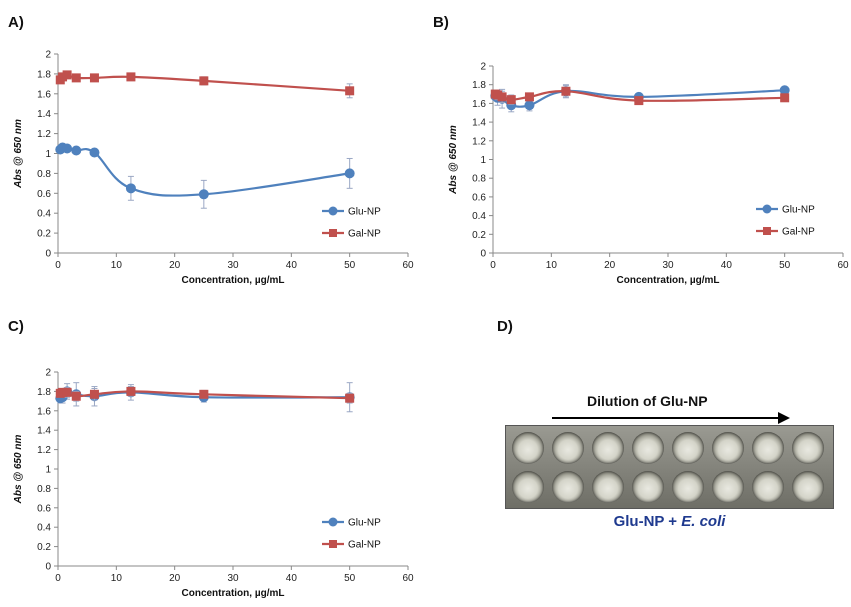 This screenshot has width=851, height=607. I want to click on dilution-label: Dilution of Glu-NP, so click(647, 401).